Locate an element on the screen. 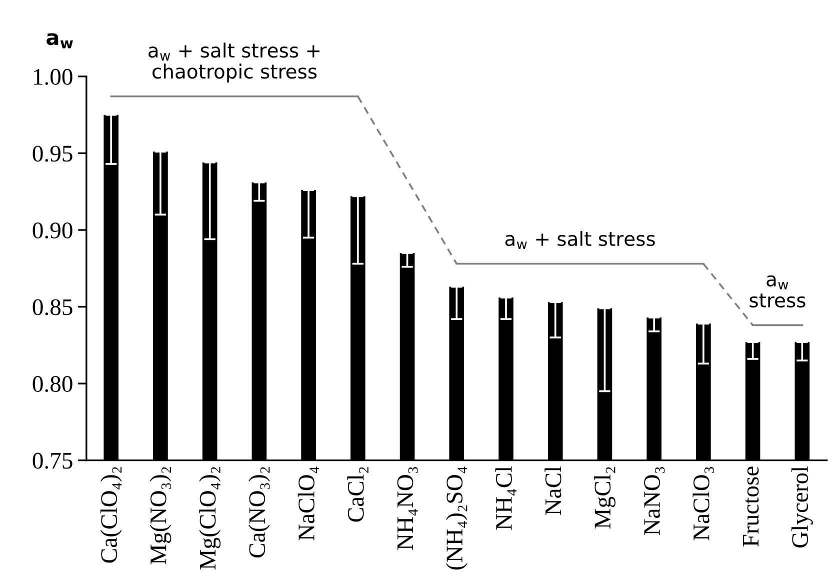 The width and height of the screenshot is (831, 579). y-tick-label: 1.00 is located at coordinates (53, 76).